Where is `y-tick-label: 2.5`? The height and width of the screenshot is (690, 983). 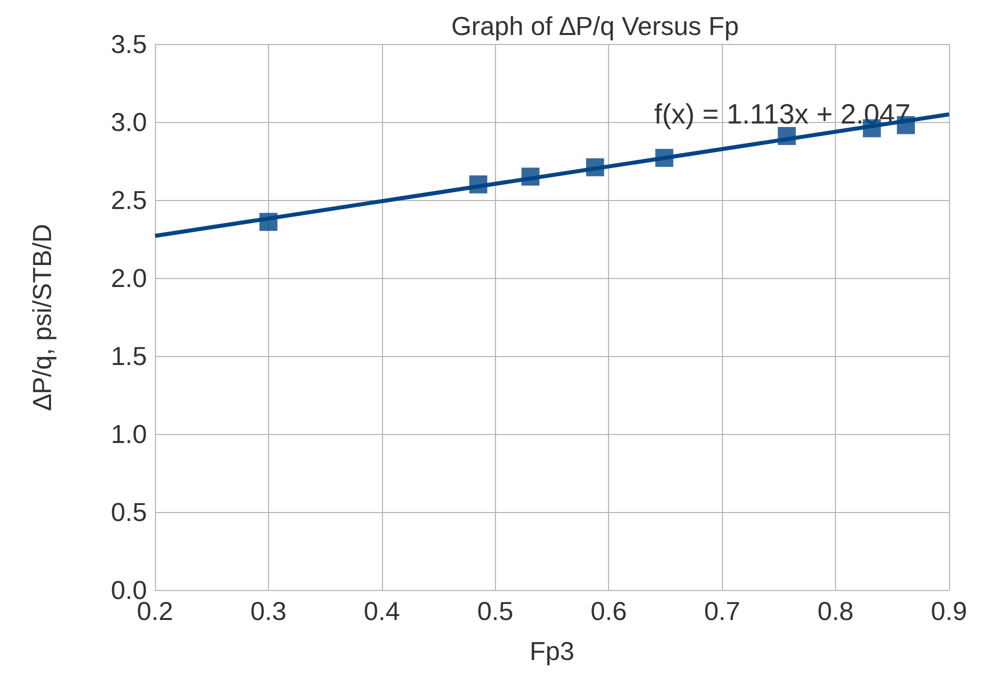 y-tick-label: 2.5 is located at coordinates (128, 200).